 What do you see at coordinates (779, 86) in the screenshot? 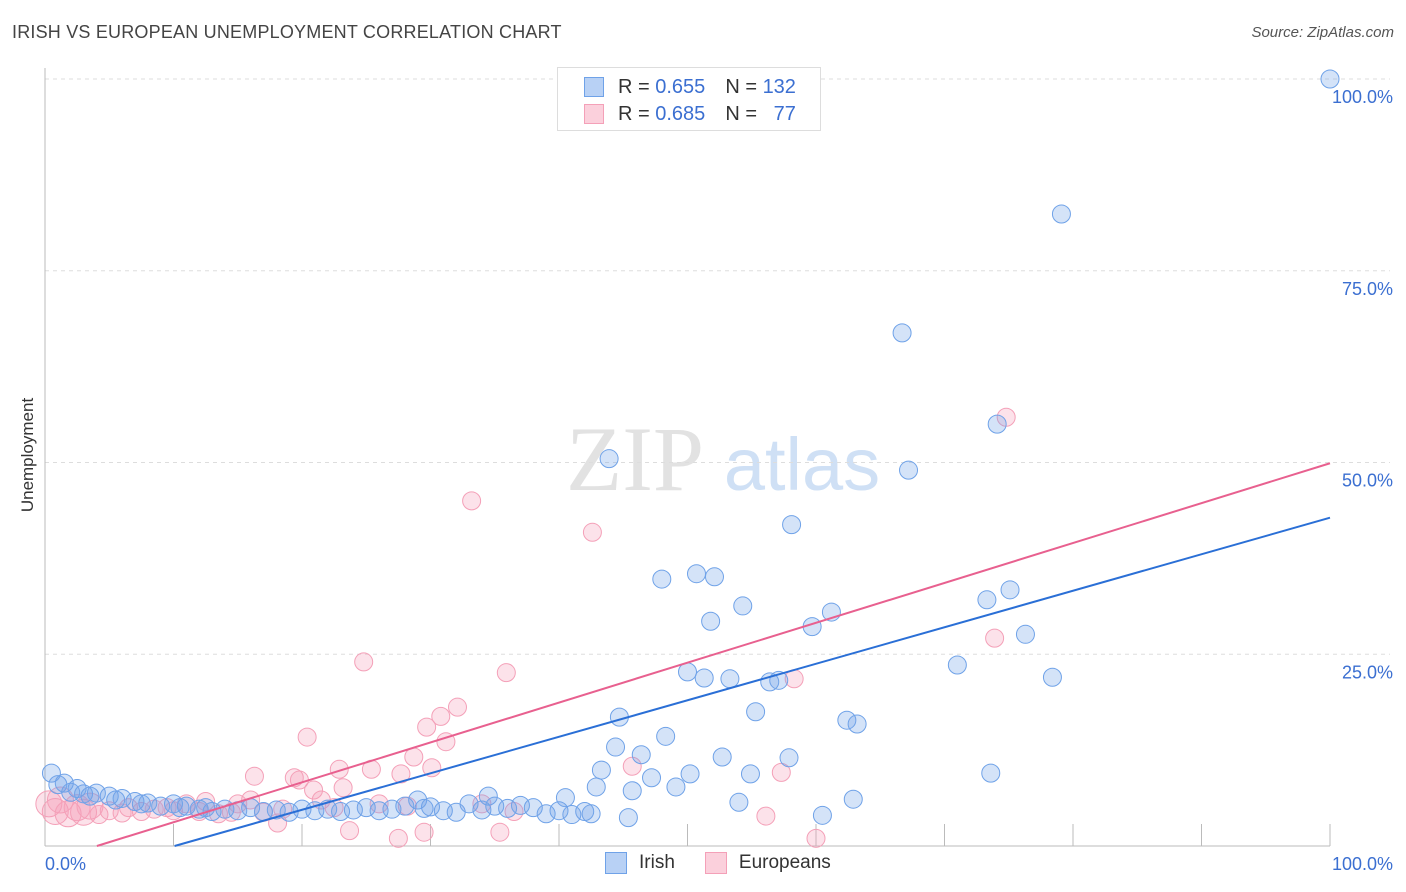
I see `irish-n-value: 132` at bounding box center [779, 86].